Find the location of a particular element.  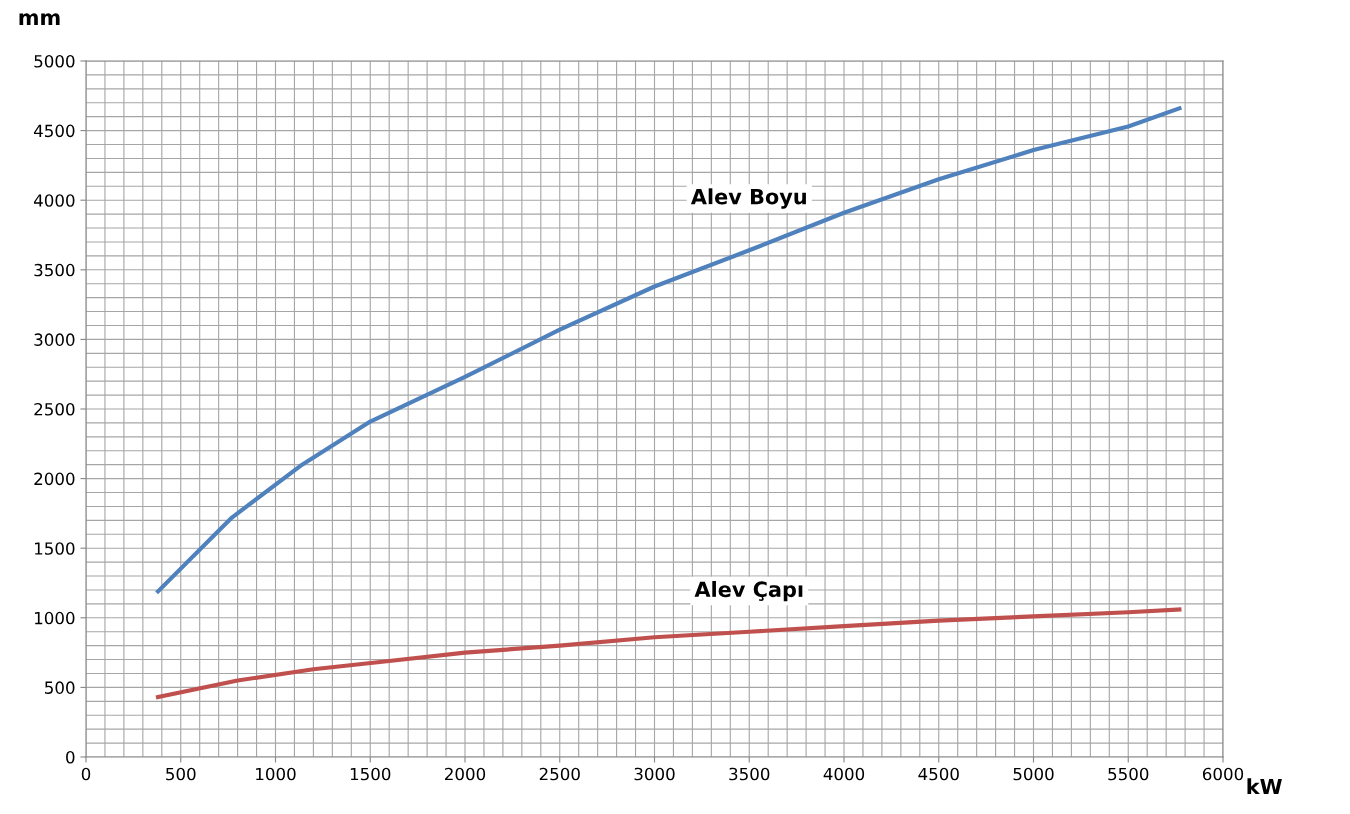

x-axis-title: kW is located at coordinates (1264, 786).